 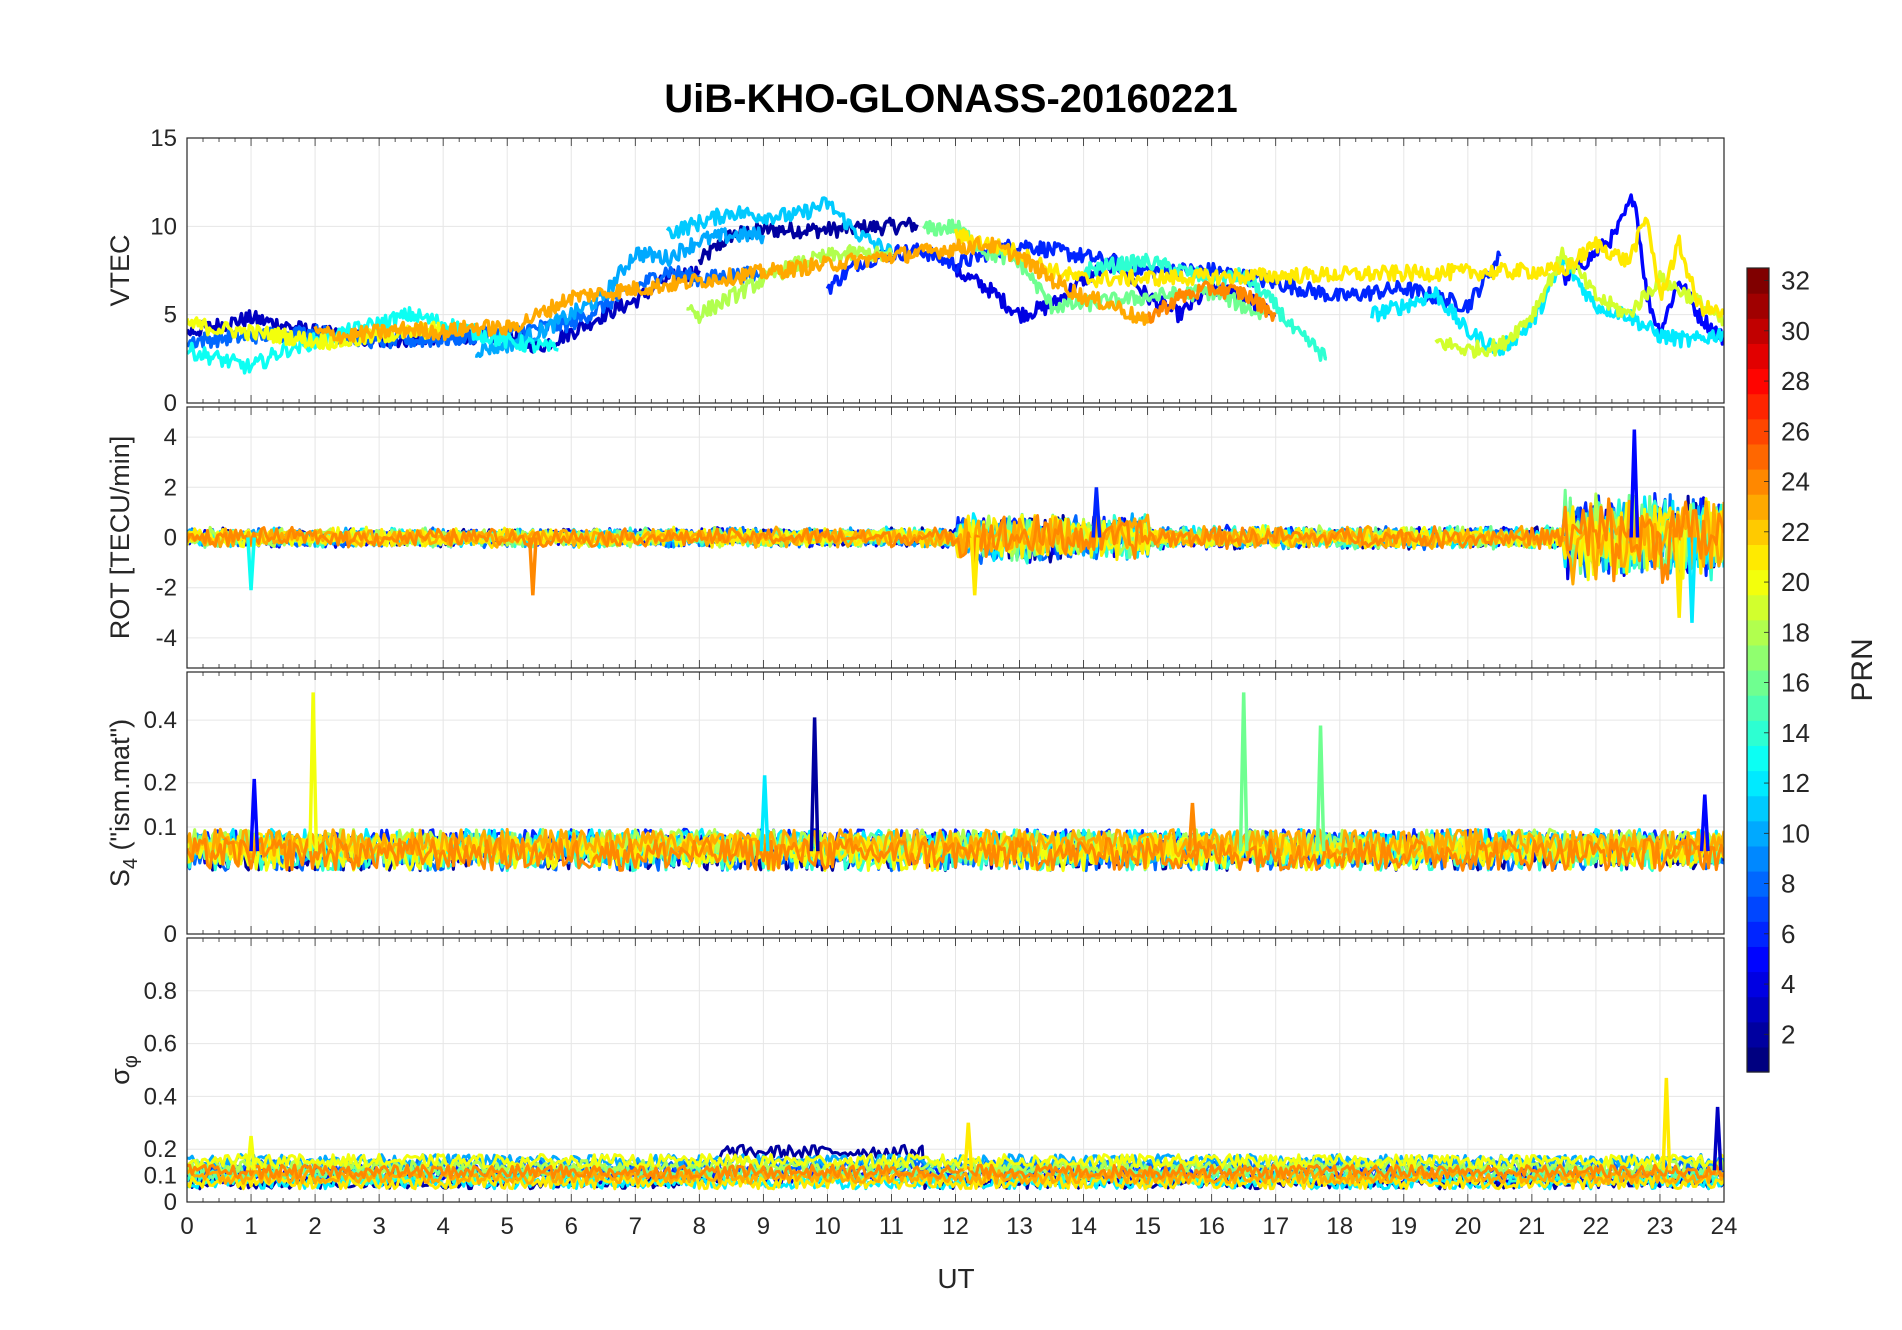 I want to click on x-tick-label: 21, so click(x=1532, y=1226).